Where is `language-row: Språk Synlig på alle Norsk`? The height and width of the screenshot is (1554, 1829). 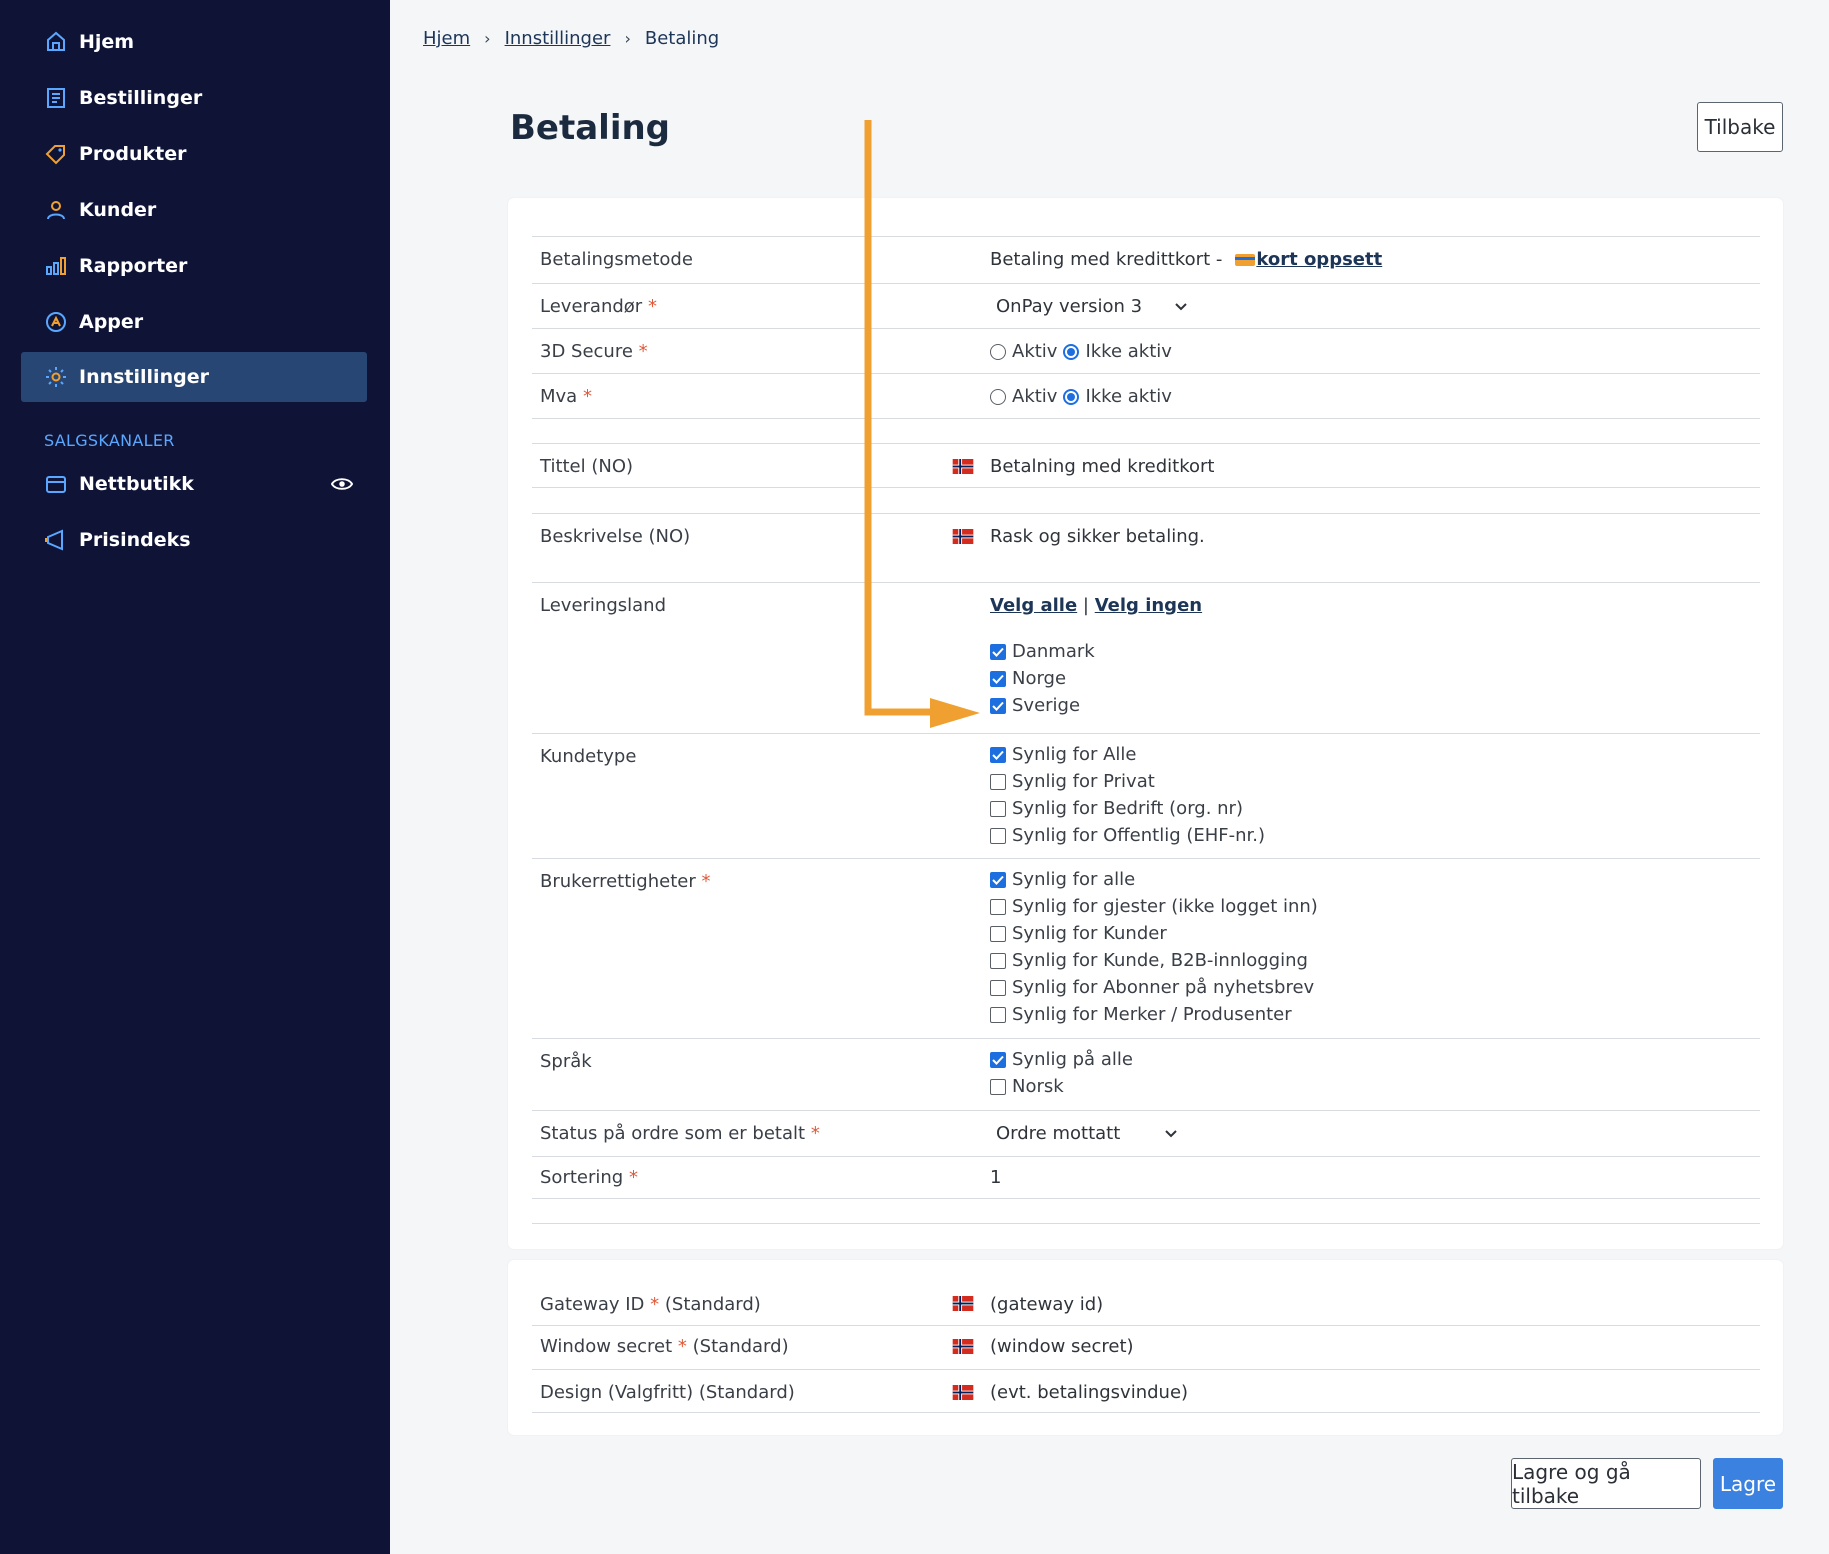
language-row: Språk Synlig på alle Norsk is located at coordinates (1146, 1074).